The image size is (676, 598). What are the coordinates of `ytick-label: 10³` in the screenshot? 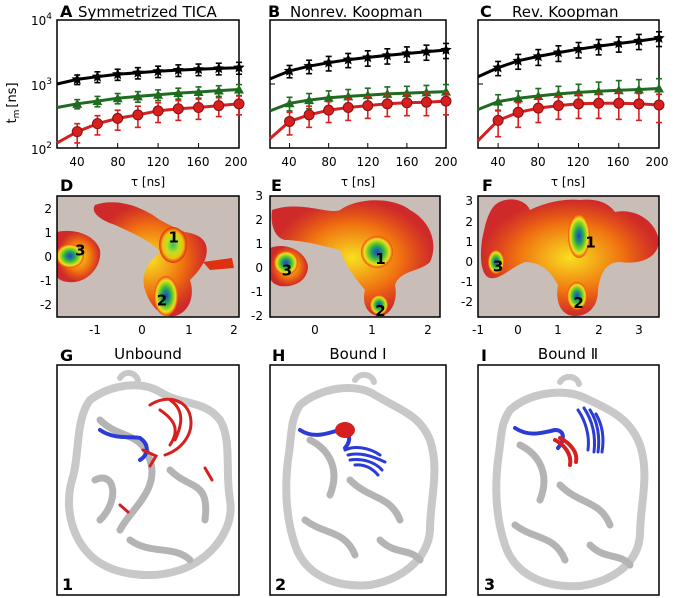 It's located at (41, 85).